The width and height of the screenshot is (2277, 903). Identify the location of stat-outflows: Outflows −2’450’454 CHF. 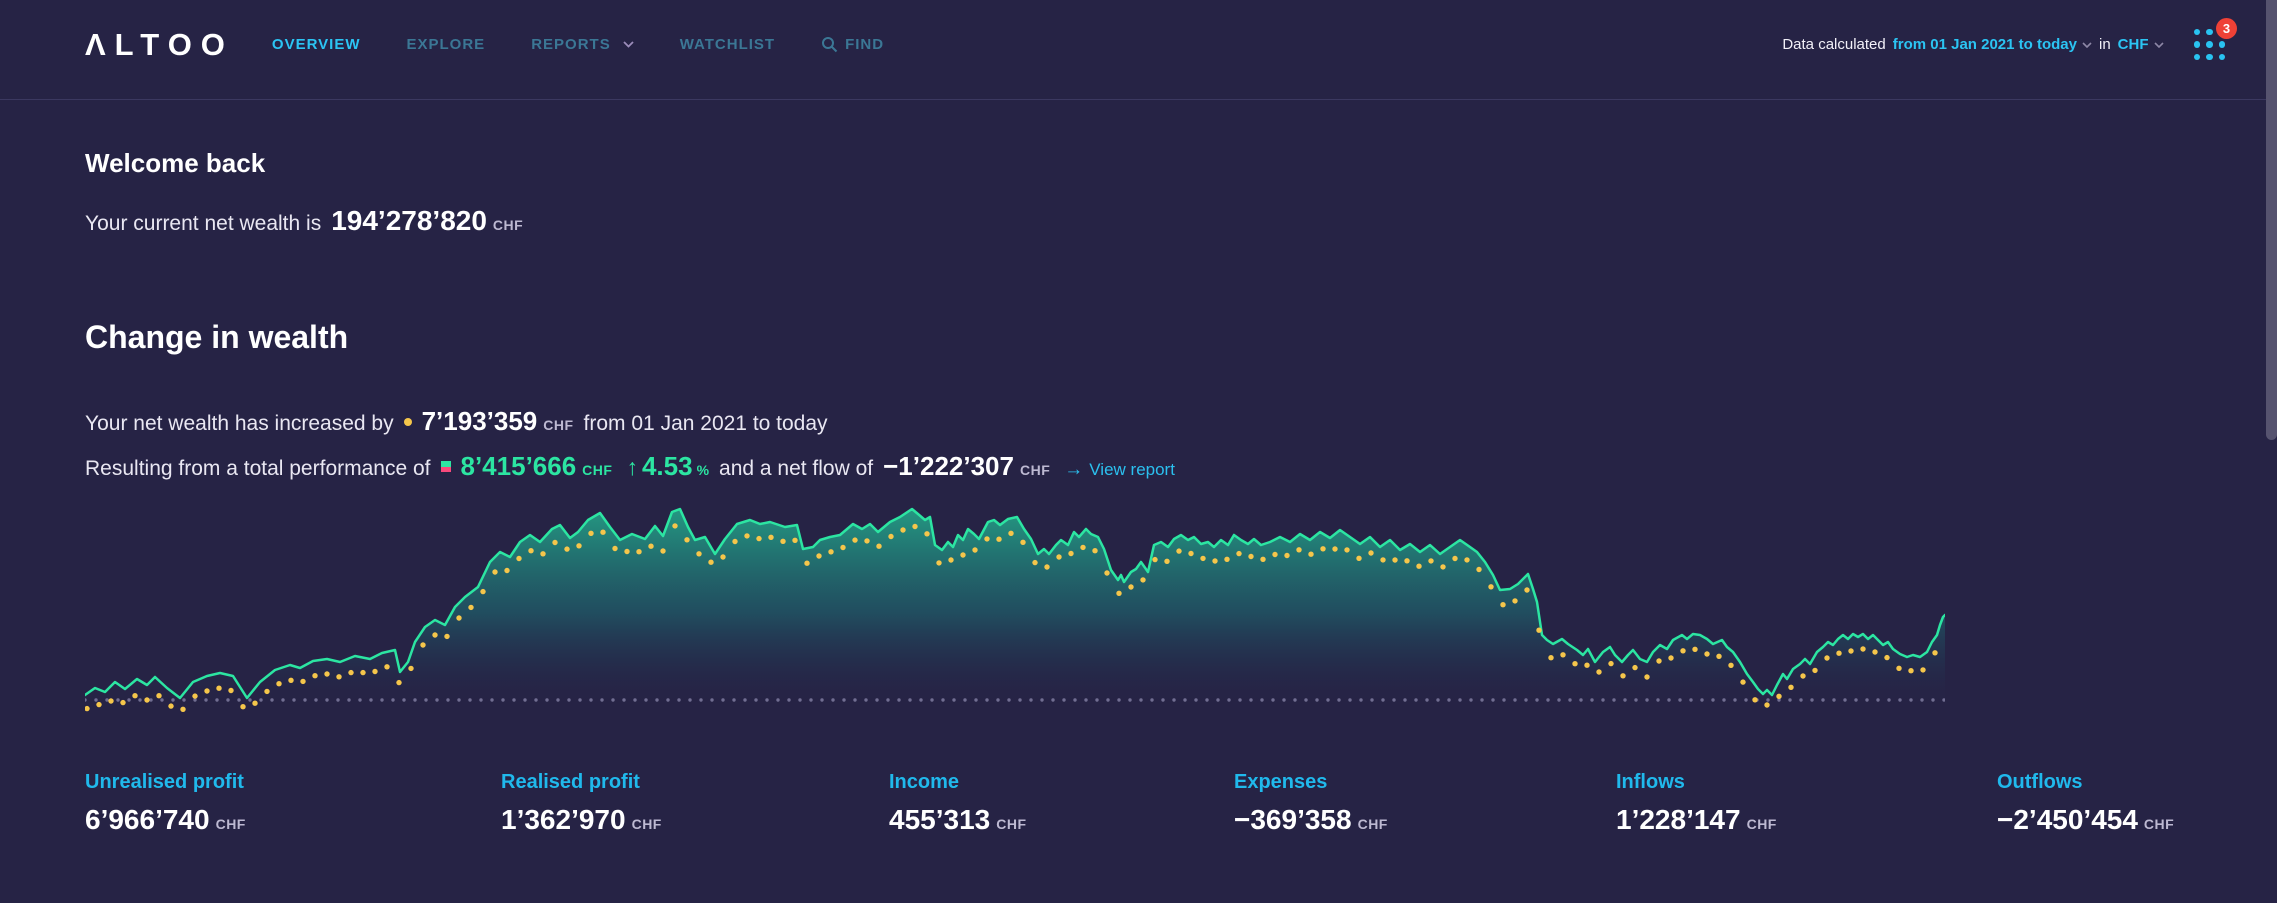
(2086, 803).